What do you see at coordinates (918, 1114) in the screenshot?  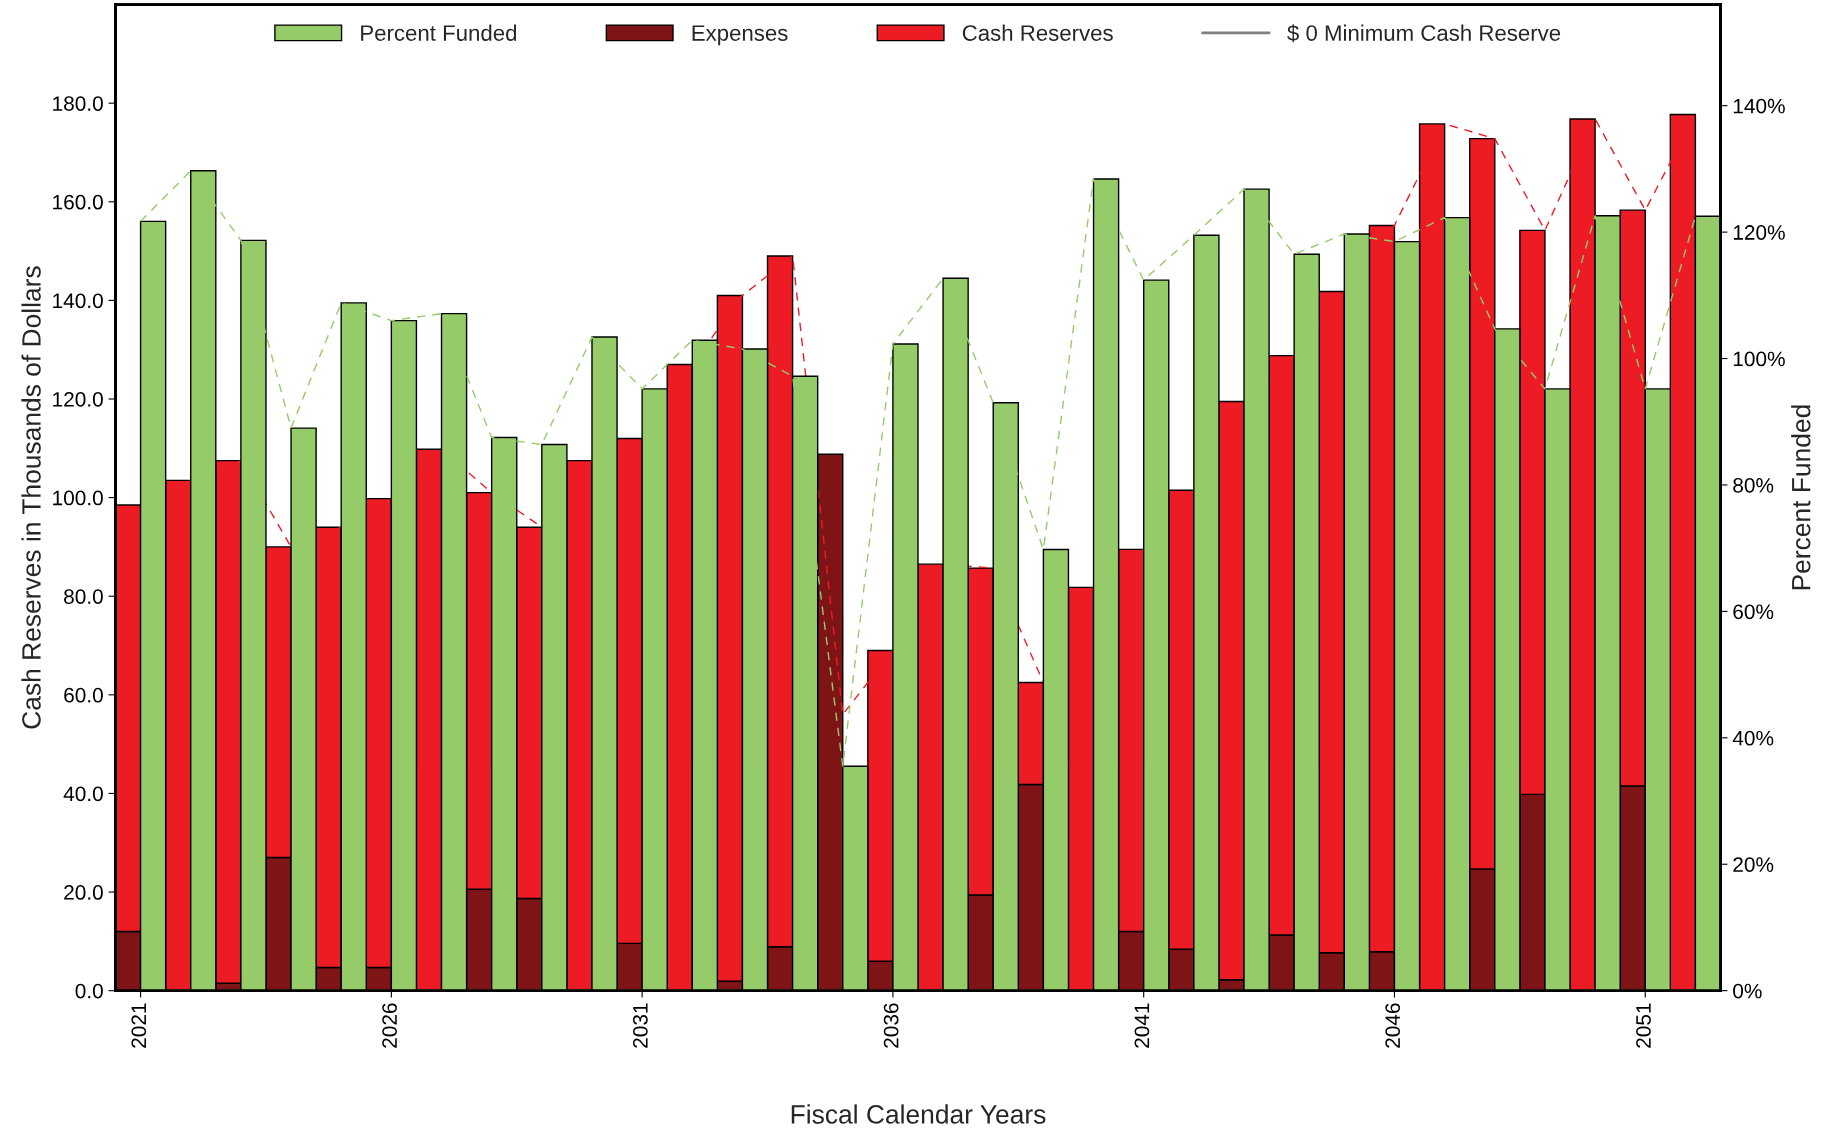 I see `x-axis-title: Fiscal Calendar Years` at bounding box center [918, 1114].